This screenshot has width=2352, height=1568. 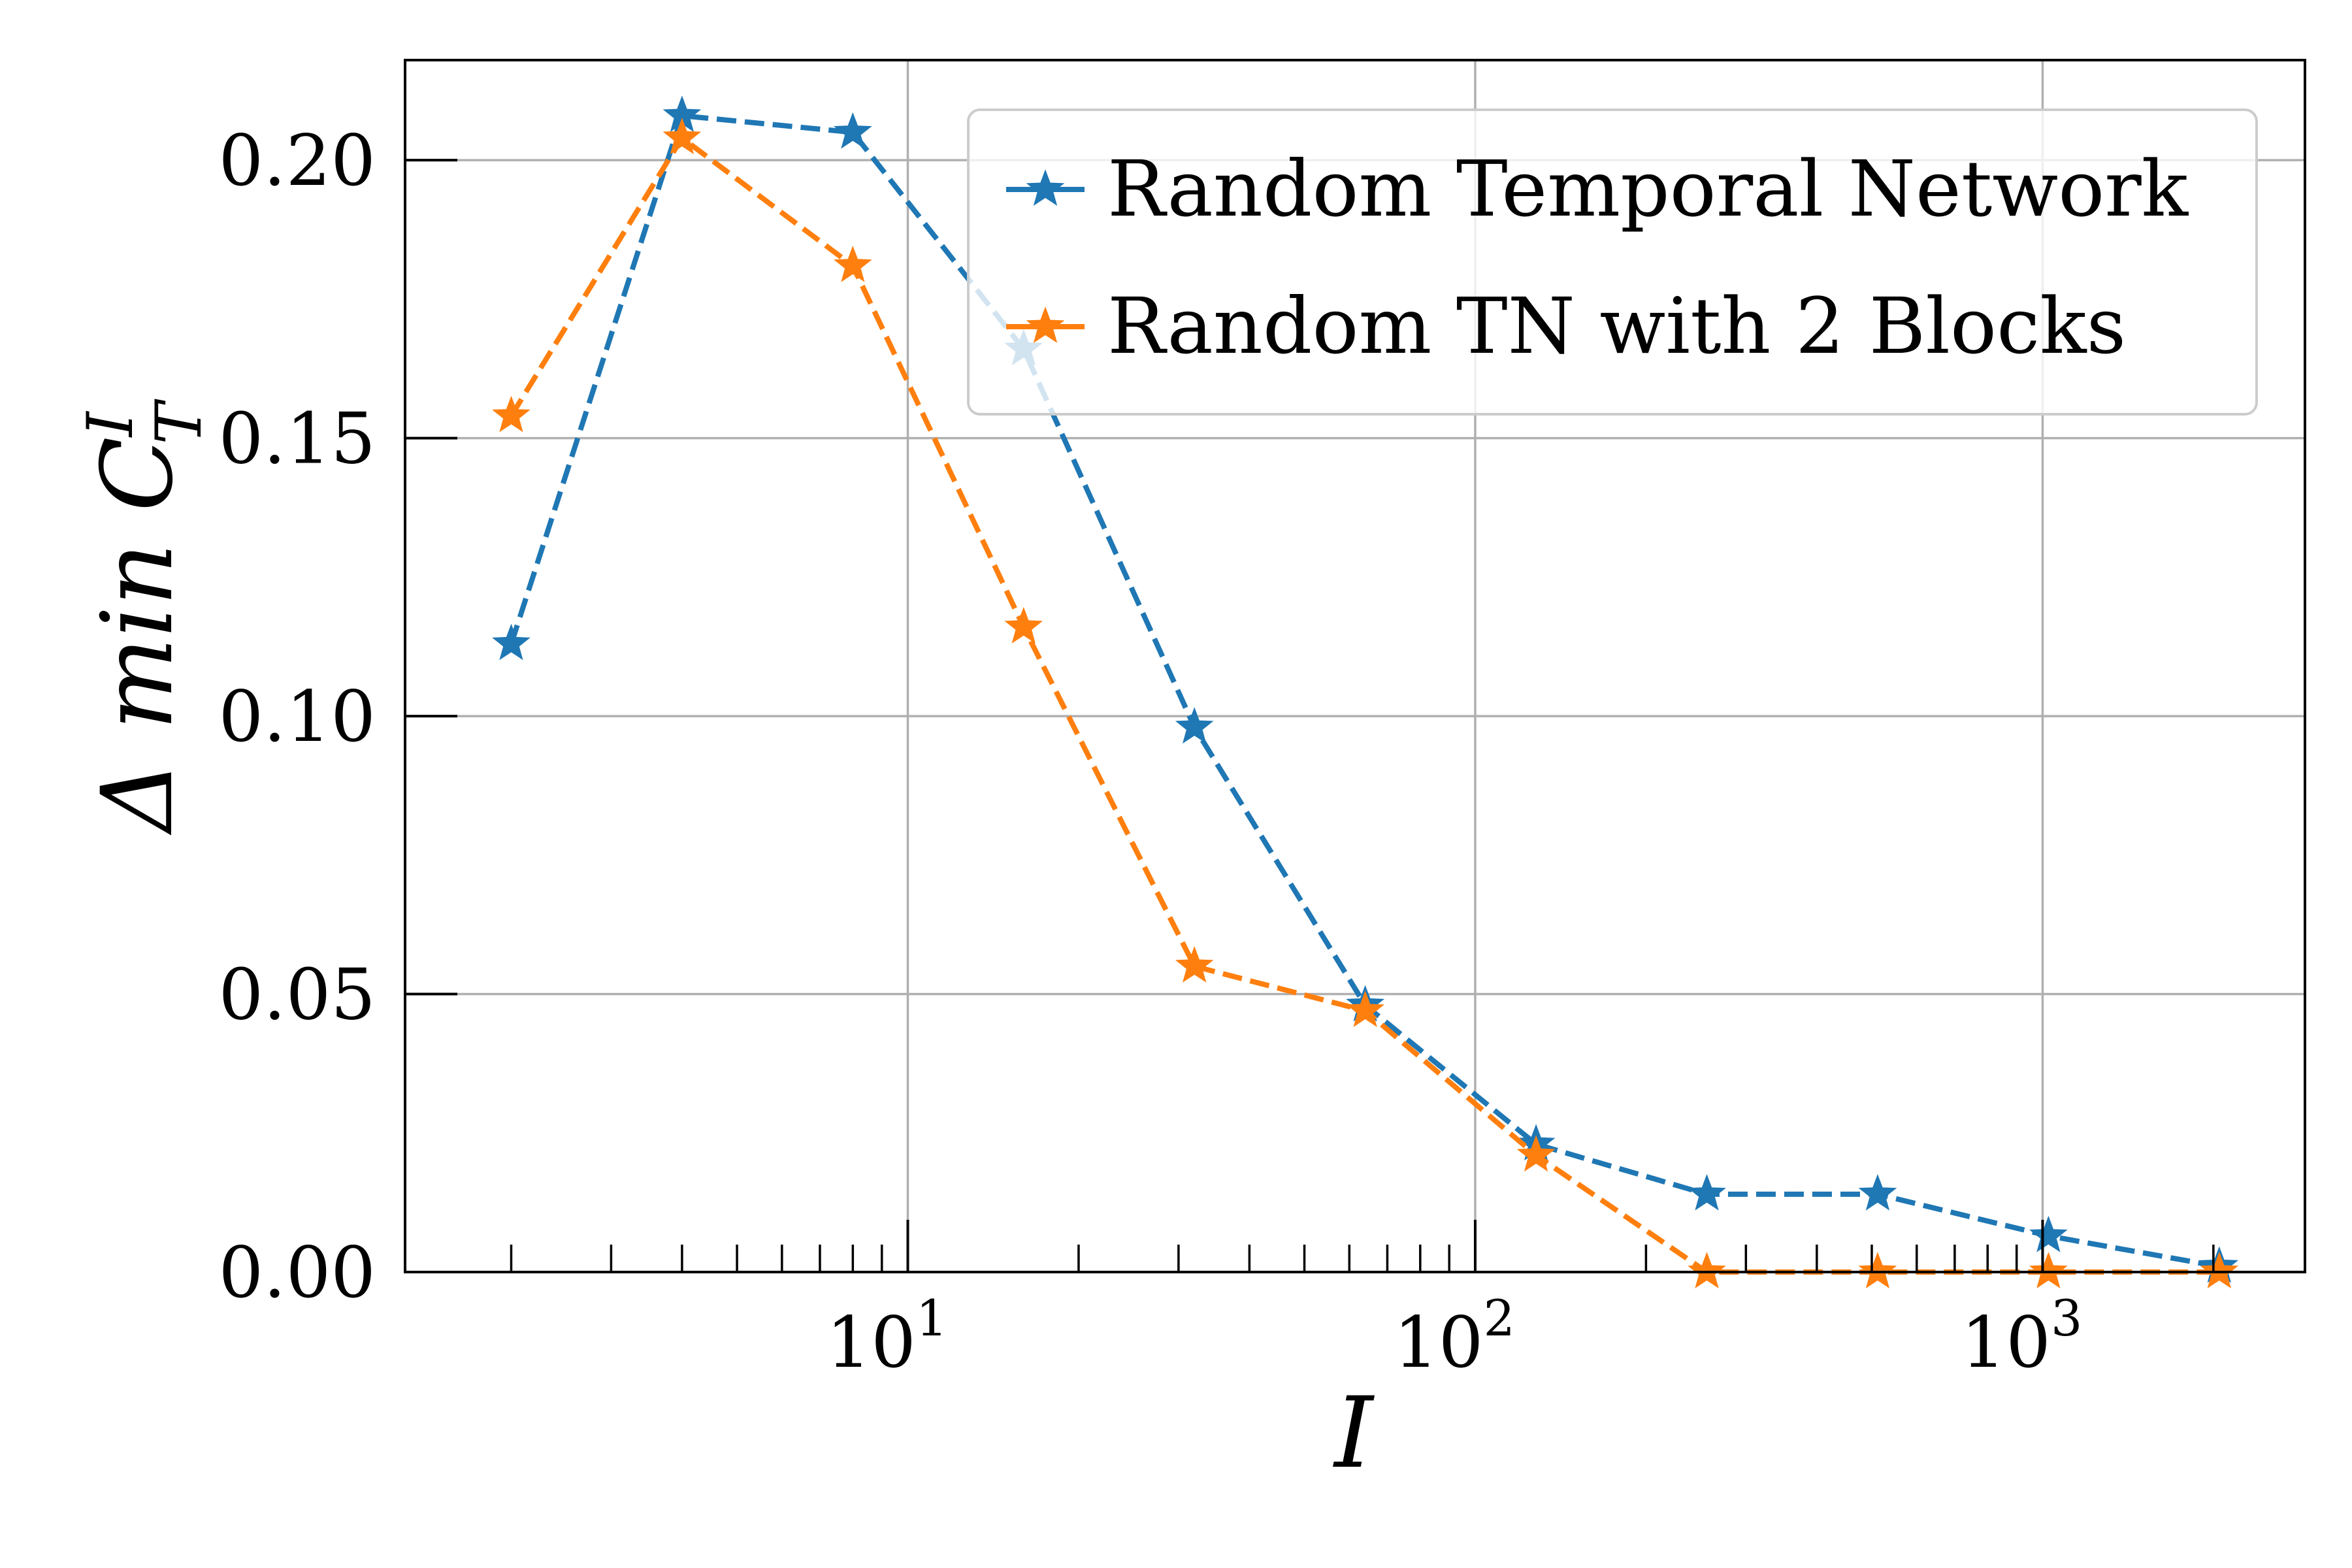 I want to click on legend-label: Random Temporal Network, so click(x=1648, y=189).